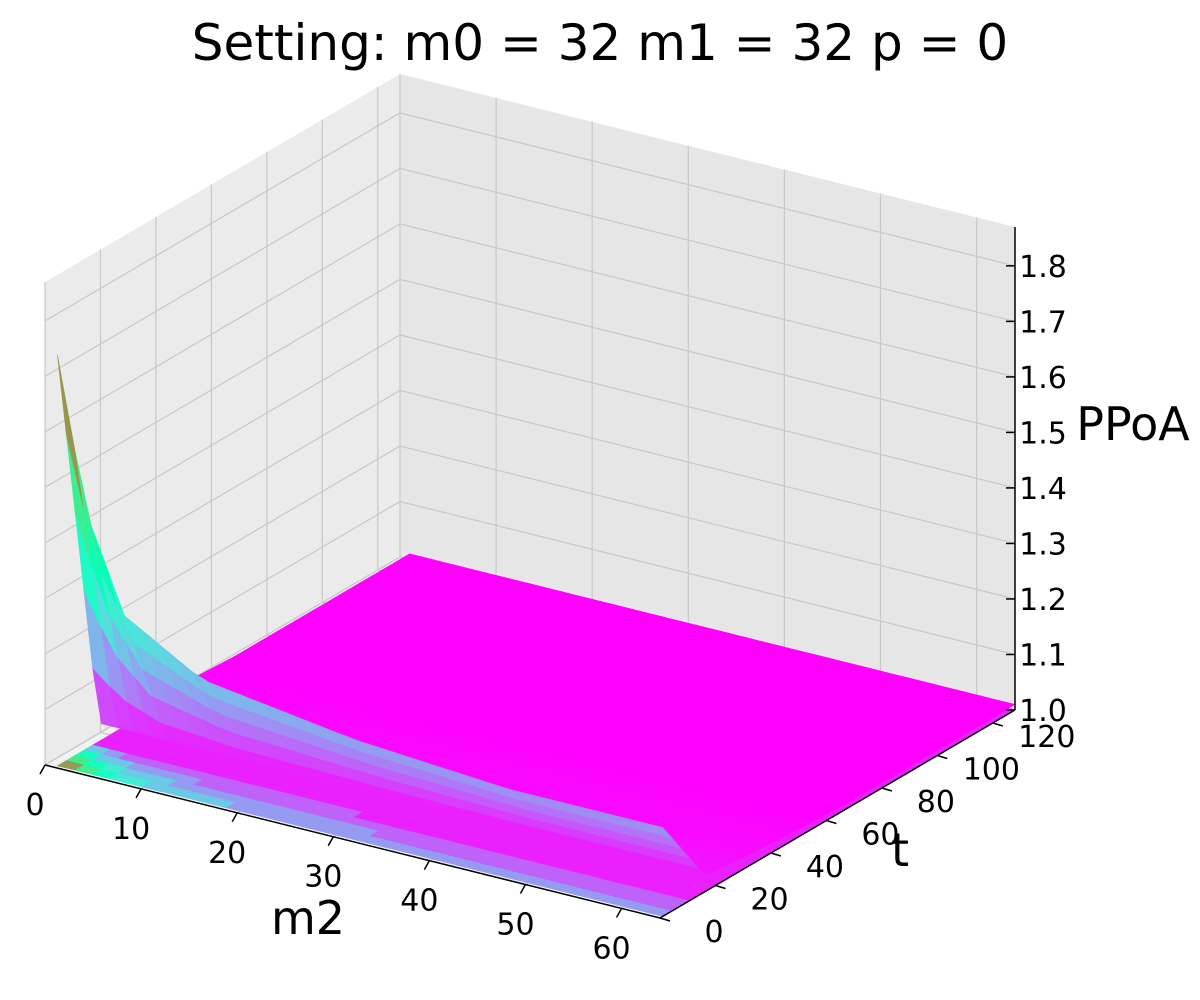 Image resolution: width=1200 pixels, height=1000 pixels. I want to click on y-axis-line, so click(837, 814).